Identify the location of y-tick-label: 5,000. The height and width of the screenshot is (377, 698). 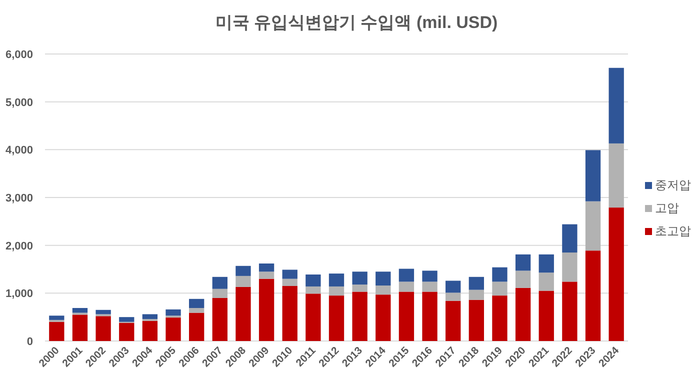
(19, 102).